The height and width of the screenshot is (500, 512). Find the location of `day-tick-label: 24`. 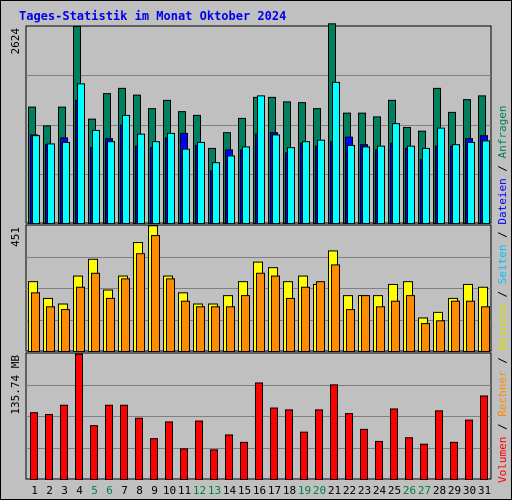

day-tick-label: 24 is located at coordinates (380, 490).